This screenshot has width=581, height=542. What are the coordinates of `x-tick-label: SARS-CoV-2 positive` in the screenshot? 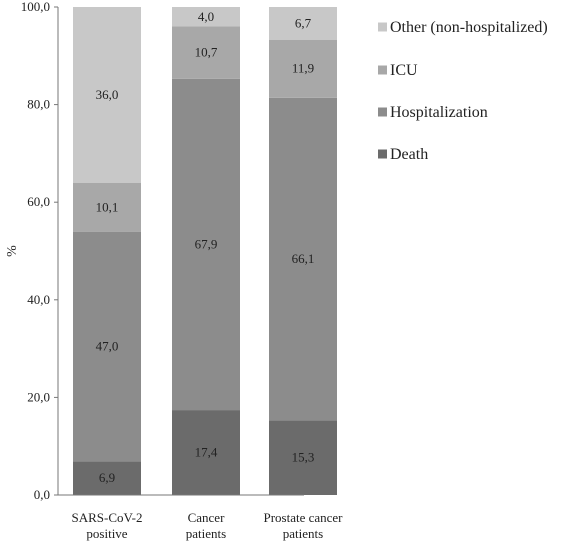 It's located at (106, 525).